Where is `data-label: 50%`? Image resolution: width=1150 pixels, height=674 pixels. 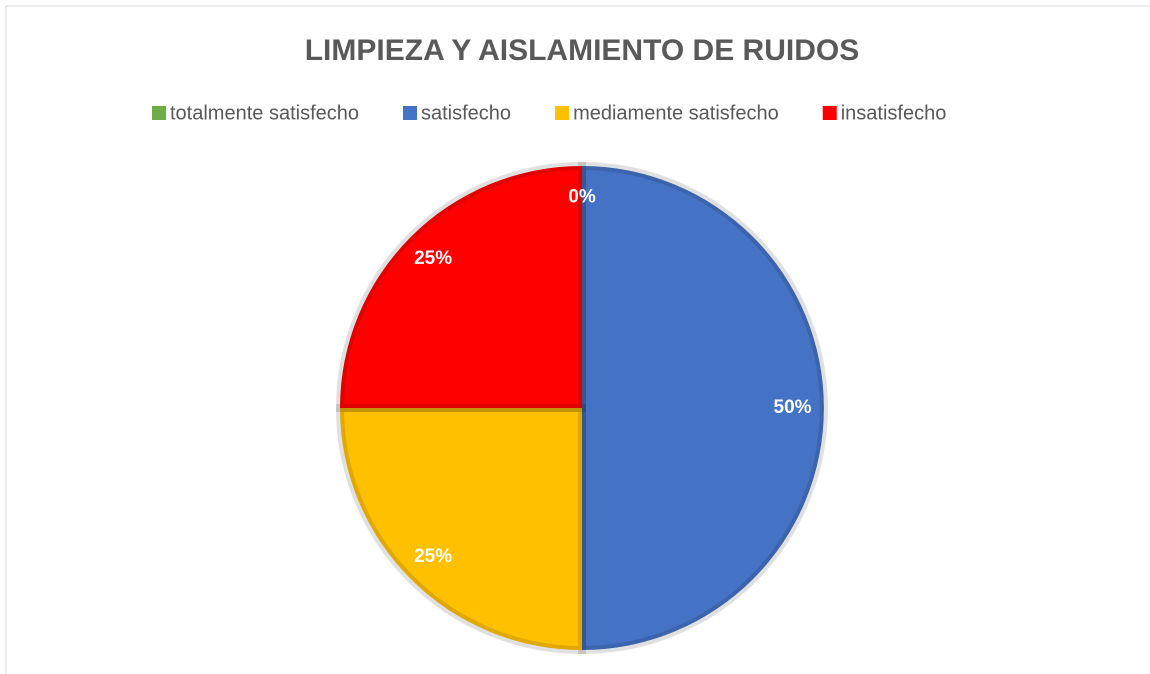
data-label: 50% is located at coordinates (793, 407).